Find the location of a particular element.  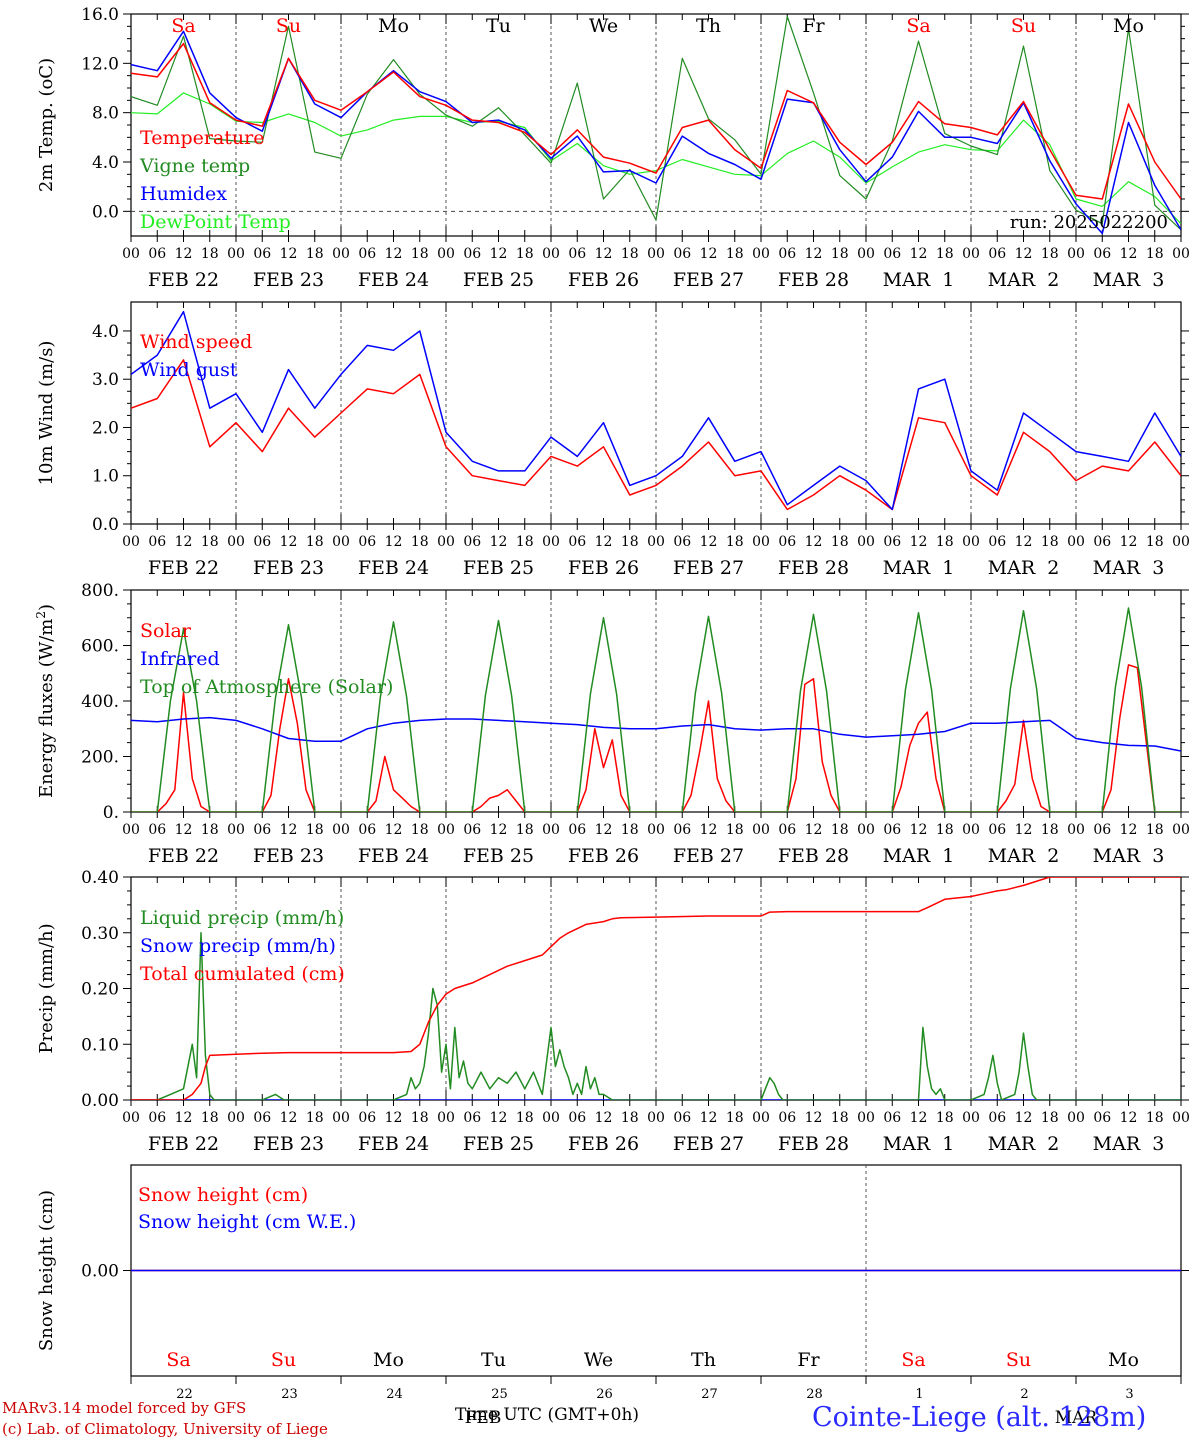

y-tick-label: 8.0 is located at coordinates (105, 114).